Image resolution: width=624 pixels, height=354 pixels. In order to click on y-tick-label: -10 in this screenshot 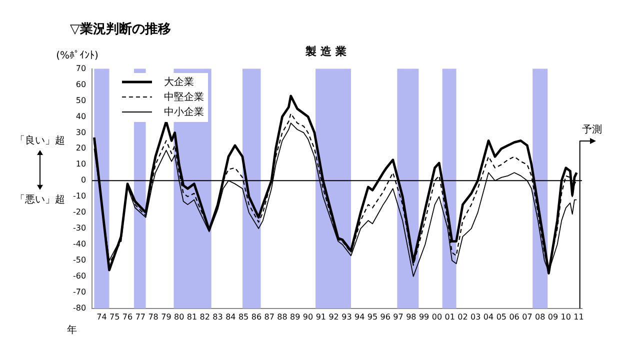, I will do `click(79, 196)`.